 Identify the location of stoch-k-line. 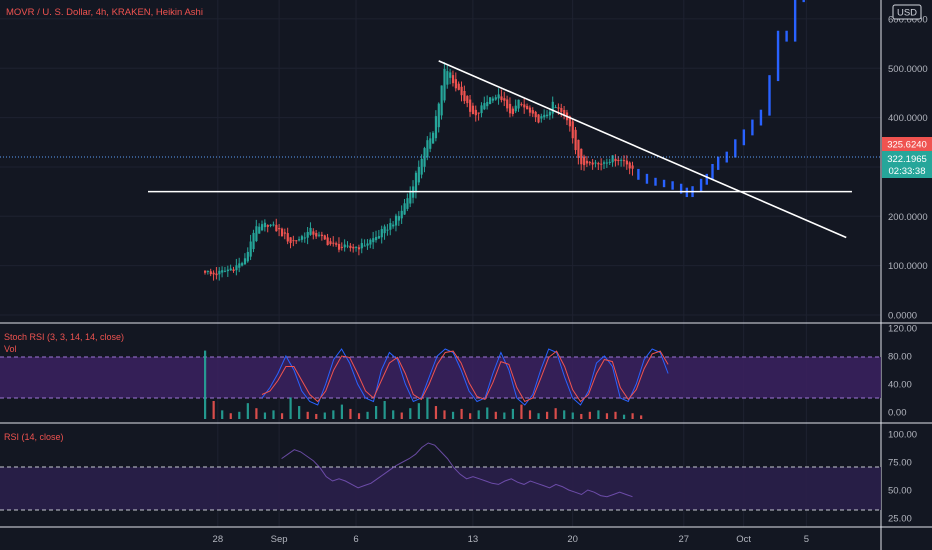
(465, 377).